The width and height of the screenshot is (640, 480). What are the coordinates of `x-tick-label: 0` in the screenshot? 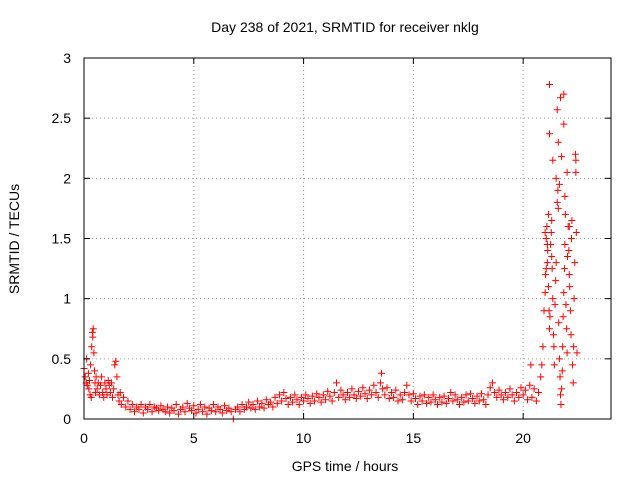 It's located at (84, 438).